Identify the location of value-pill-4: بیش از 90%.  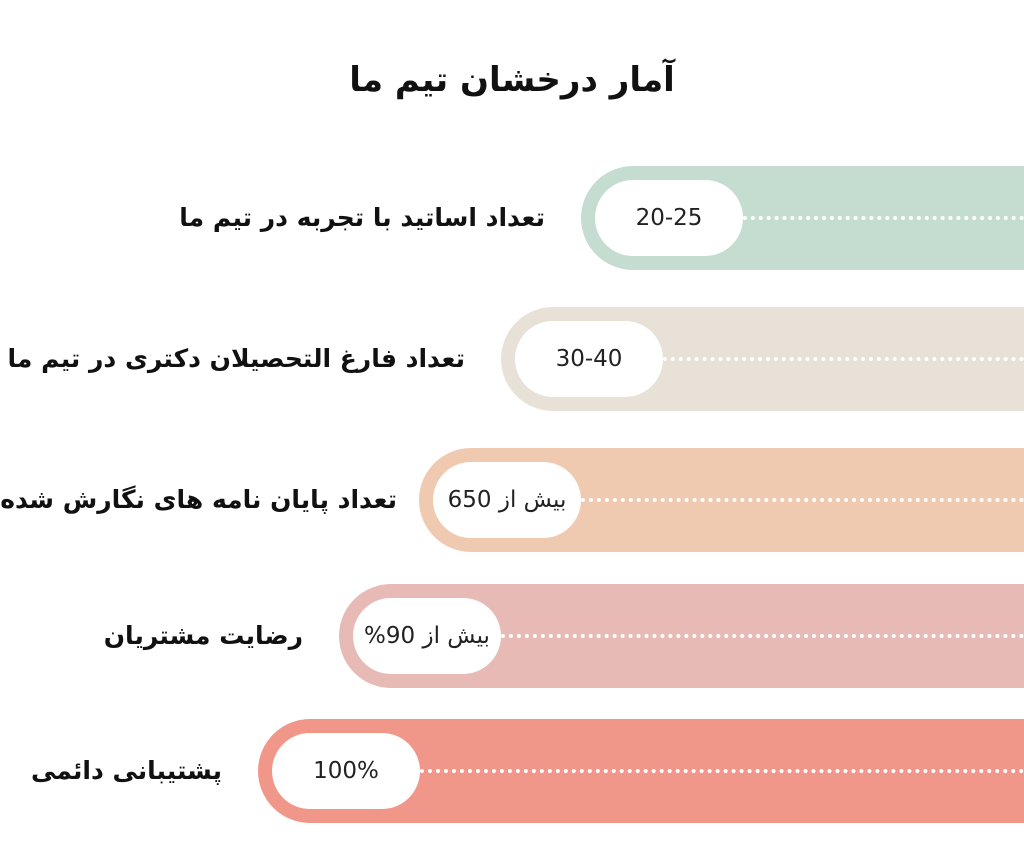
(427, 636).